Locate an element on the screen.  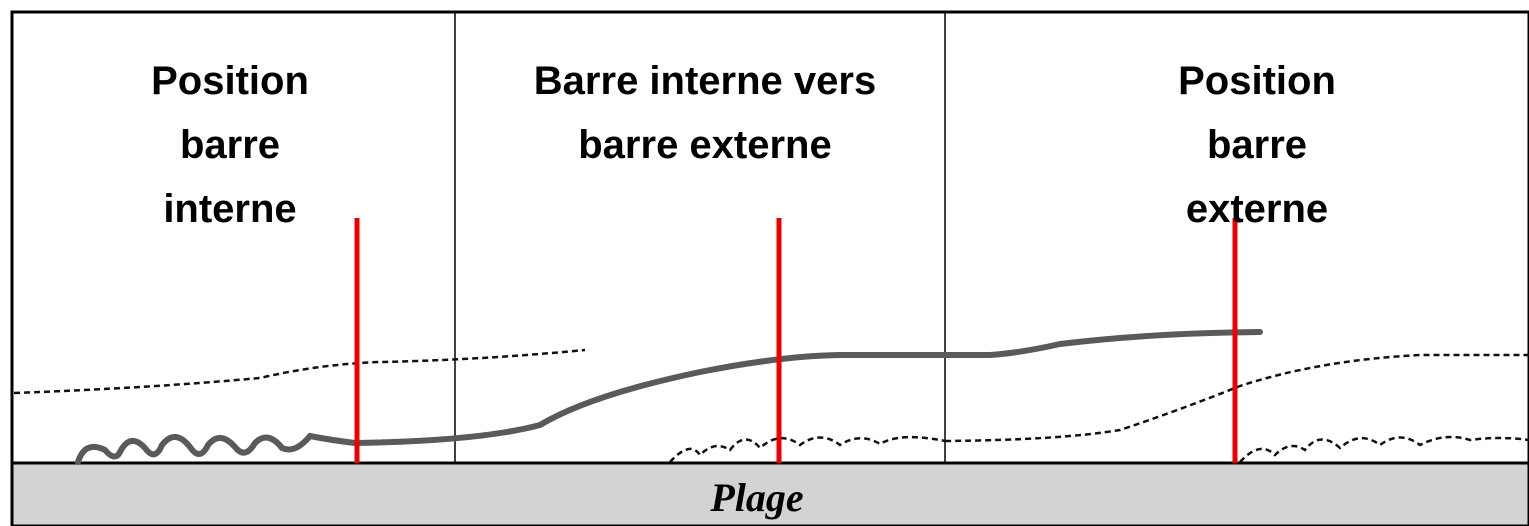
footer-label: Plage is located at coordinates (756, 497).